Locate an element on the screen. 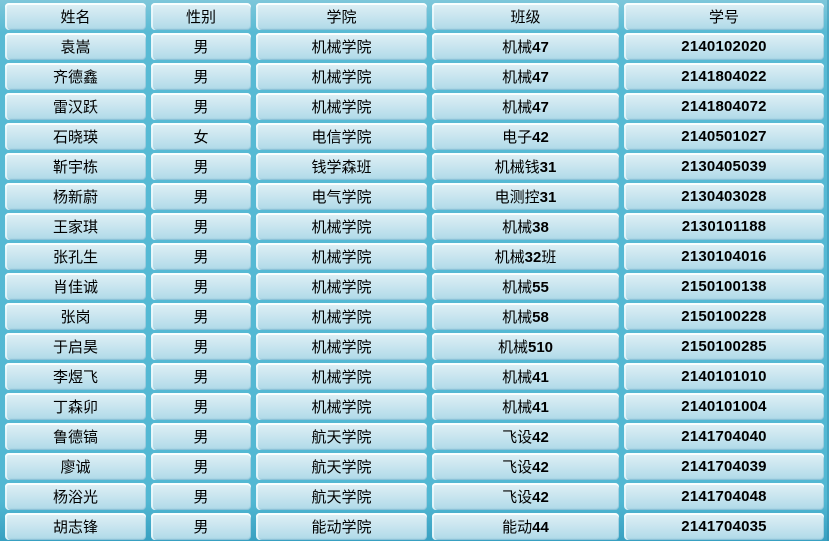  college-cell: 钱学森班 is located at coordinates (341, 166).